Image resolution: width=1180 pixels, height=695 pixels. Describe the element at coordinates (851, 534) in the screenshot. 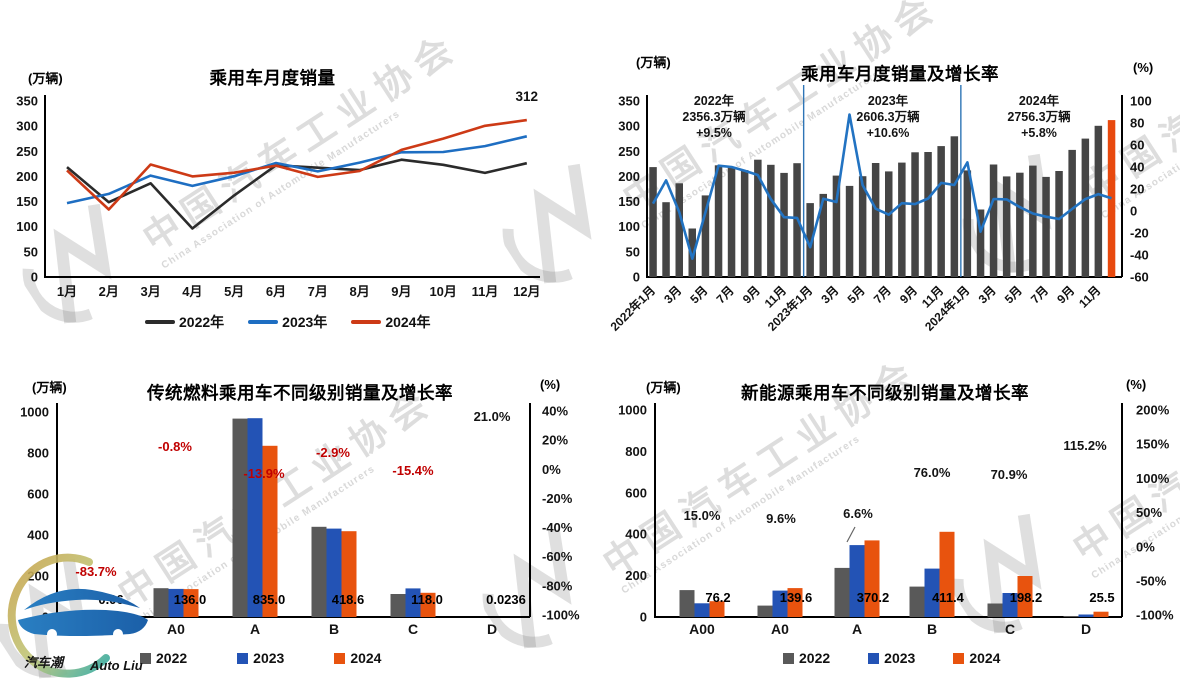

I see `label-connector` at that location.